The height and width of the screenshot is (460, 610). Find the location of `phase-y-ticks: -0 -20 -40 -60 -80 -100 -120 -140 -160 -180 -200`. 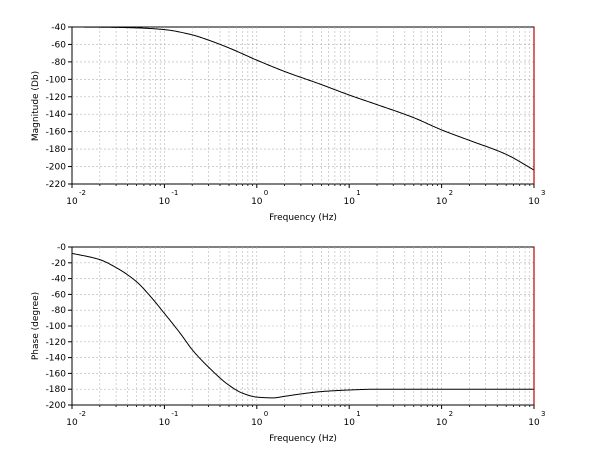

phase-y-ticks: -0 -20 -40 -60 -80 -100 -120 -140 -160 -180 -200 is located at coordinates (59, 327).